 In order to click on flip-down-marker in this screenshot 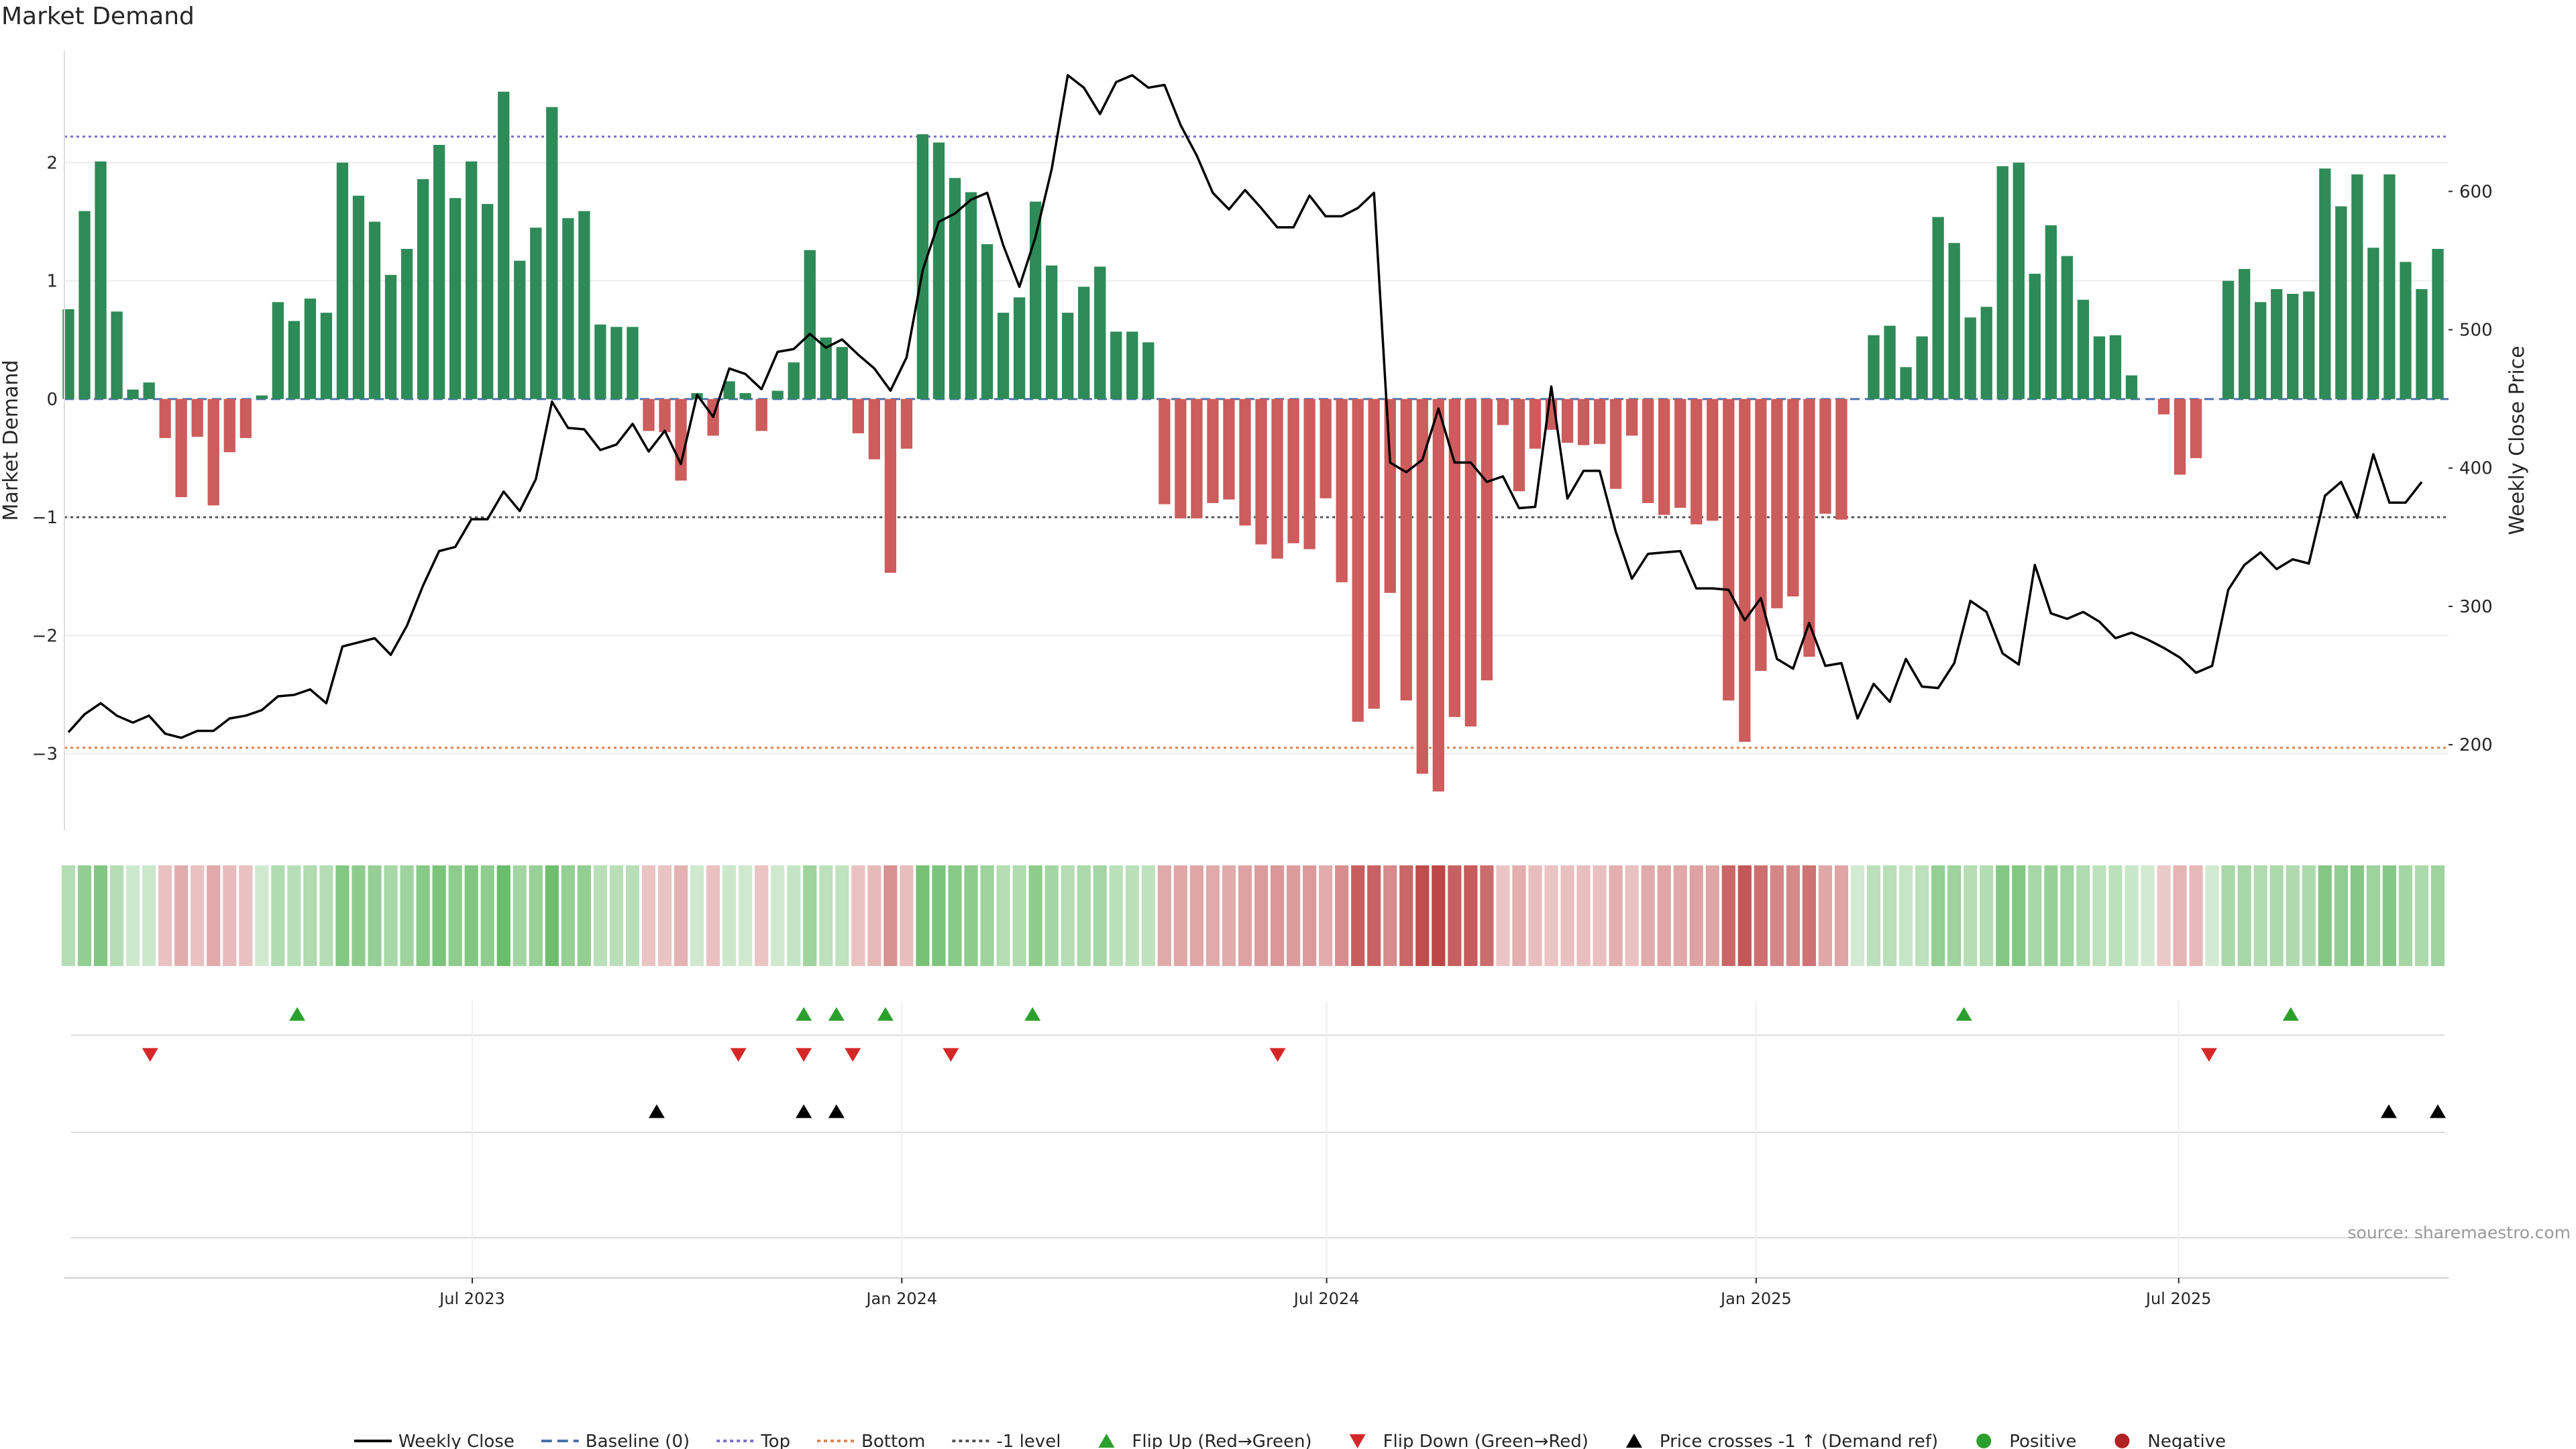, I will do `click(150, 1055)`.